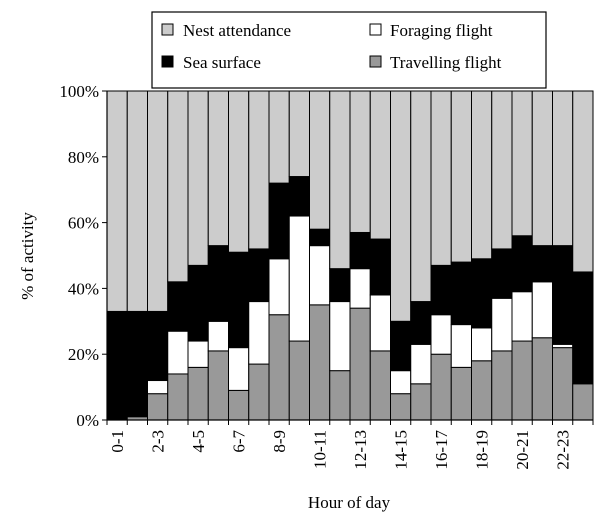 This screenshot has width=595, height=522. I want to click on y-tick-label: 20%, so click(83, 354).